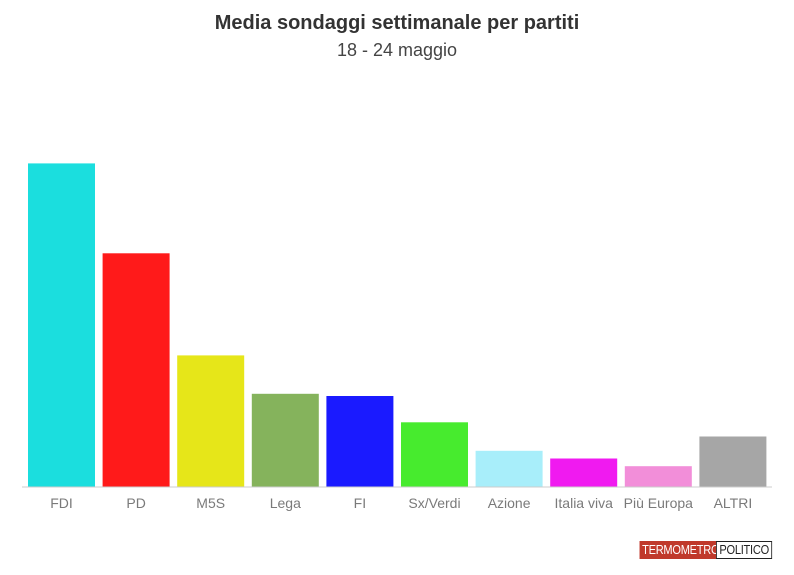  I want to click on x-tick-label: PD, so click(135, 503).